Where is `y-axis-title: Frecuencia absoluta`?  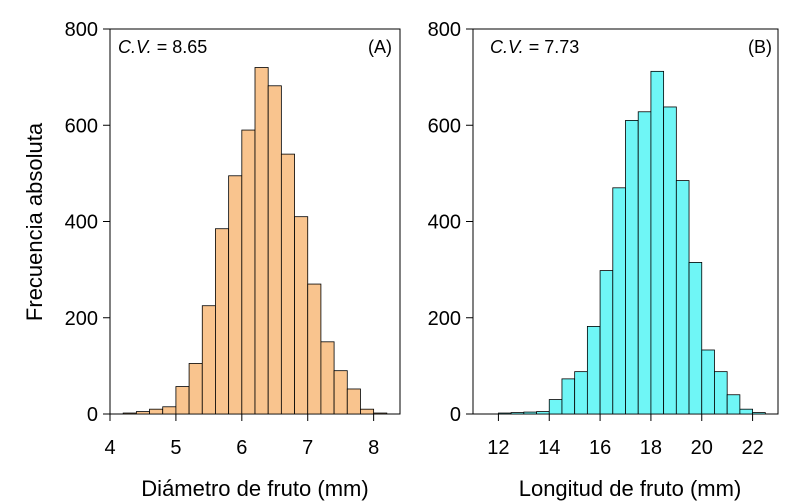
y-axis-title: Frecuencia absoluta is located at coordinates (34, 221).